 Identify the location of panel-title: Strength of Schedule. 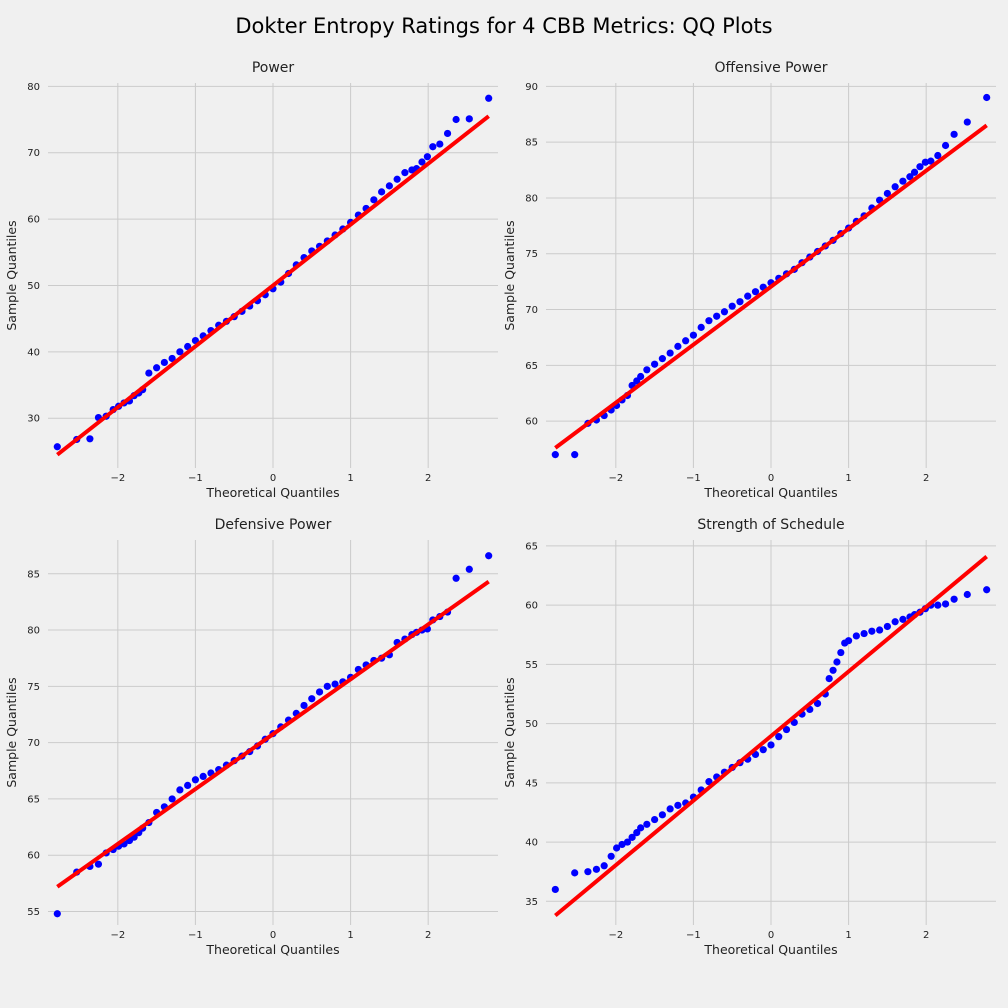
(770, 525).